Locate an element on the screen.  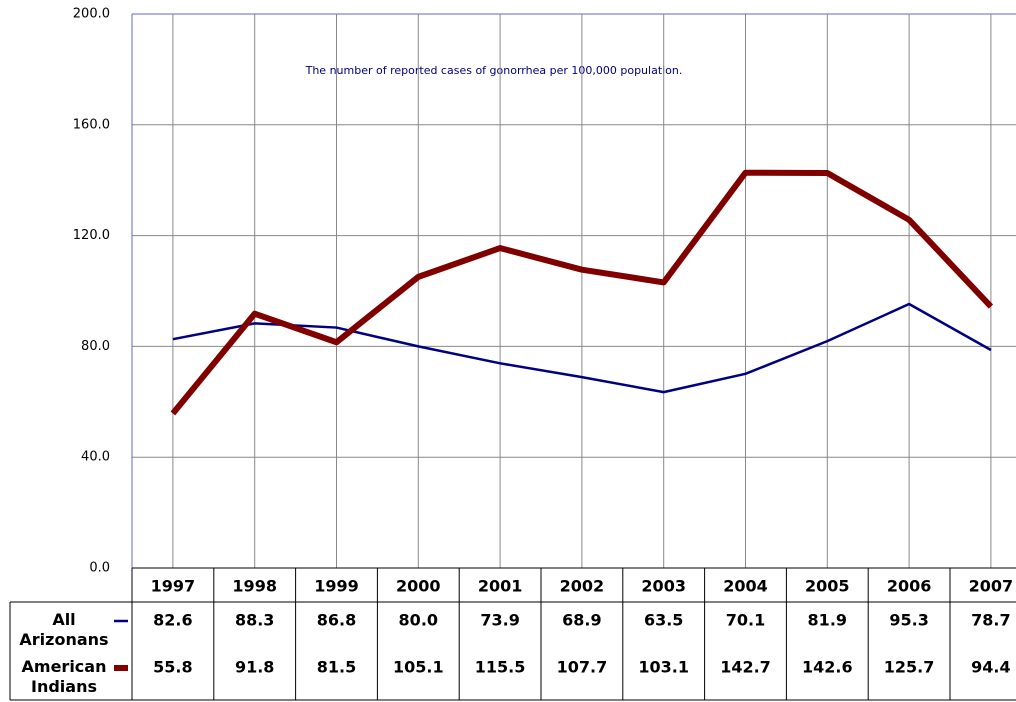
y-tick-label: 160.0 is located at coordinates (91, 124).